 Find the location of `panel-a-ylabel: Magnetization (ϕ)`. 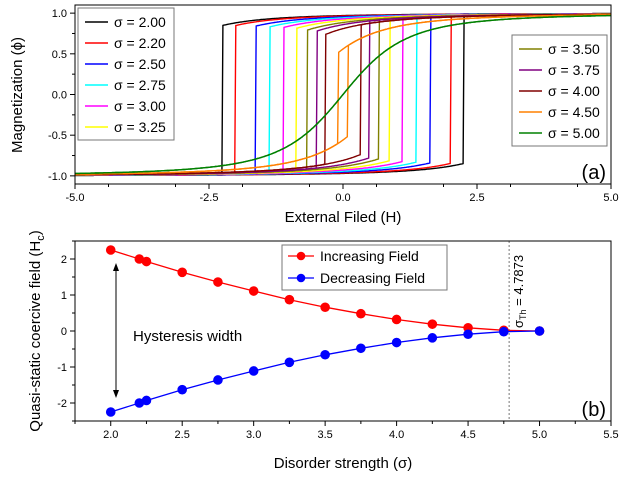

panel-a-ylabel: Magnetization (ϕ) is located at coordinates (17, 95).